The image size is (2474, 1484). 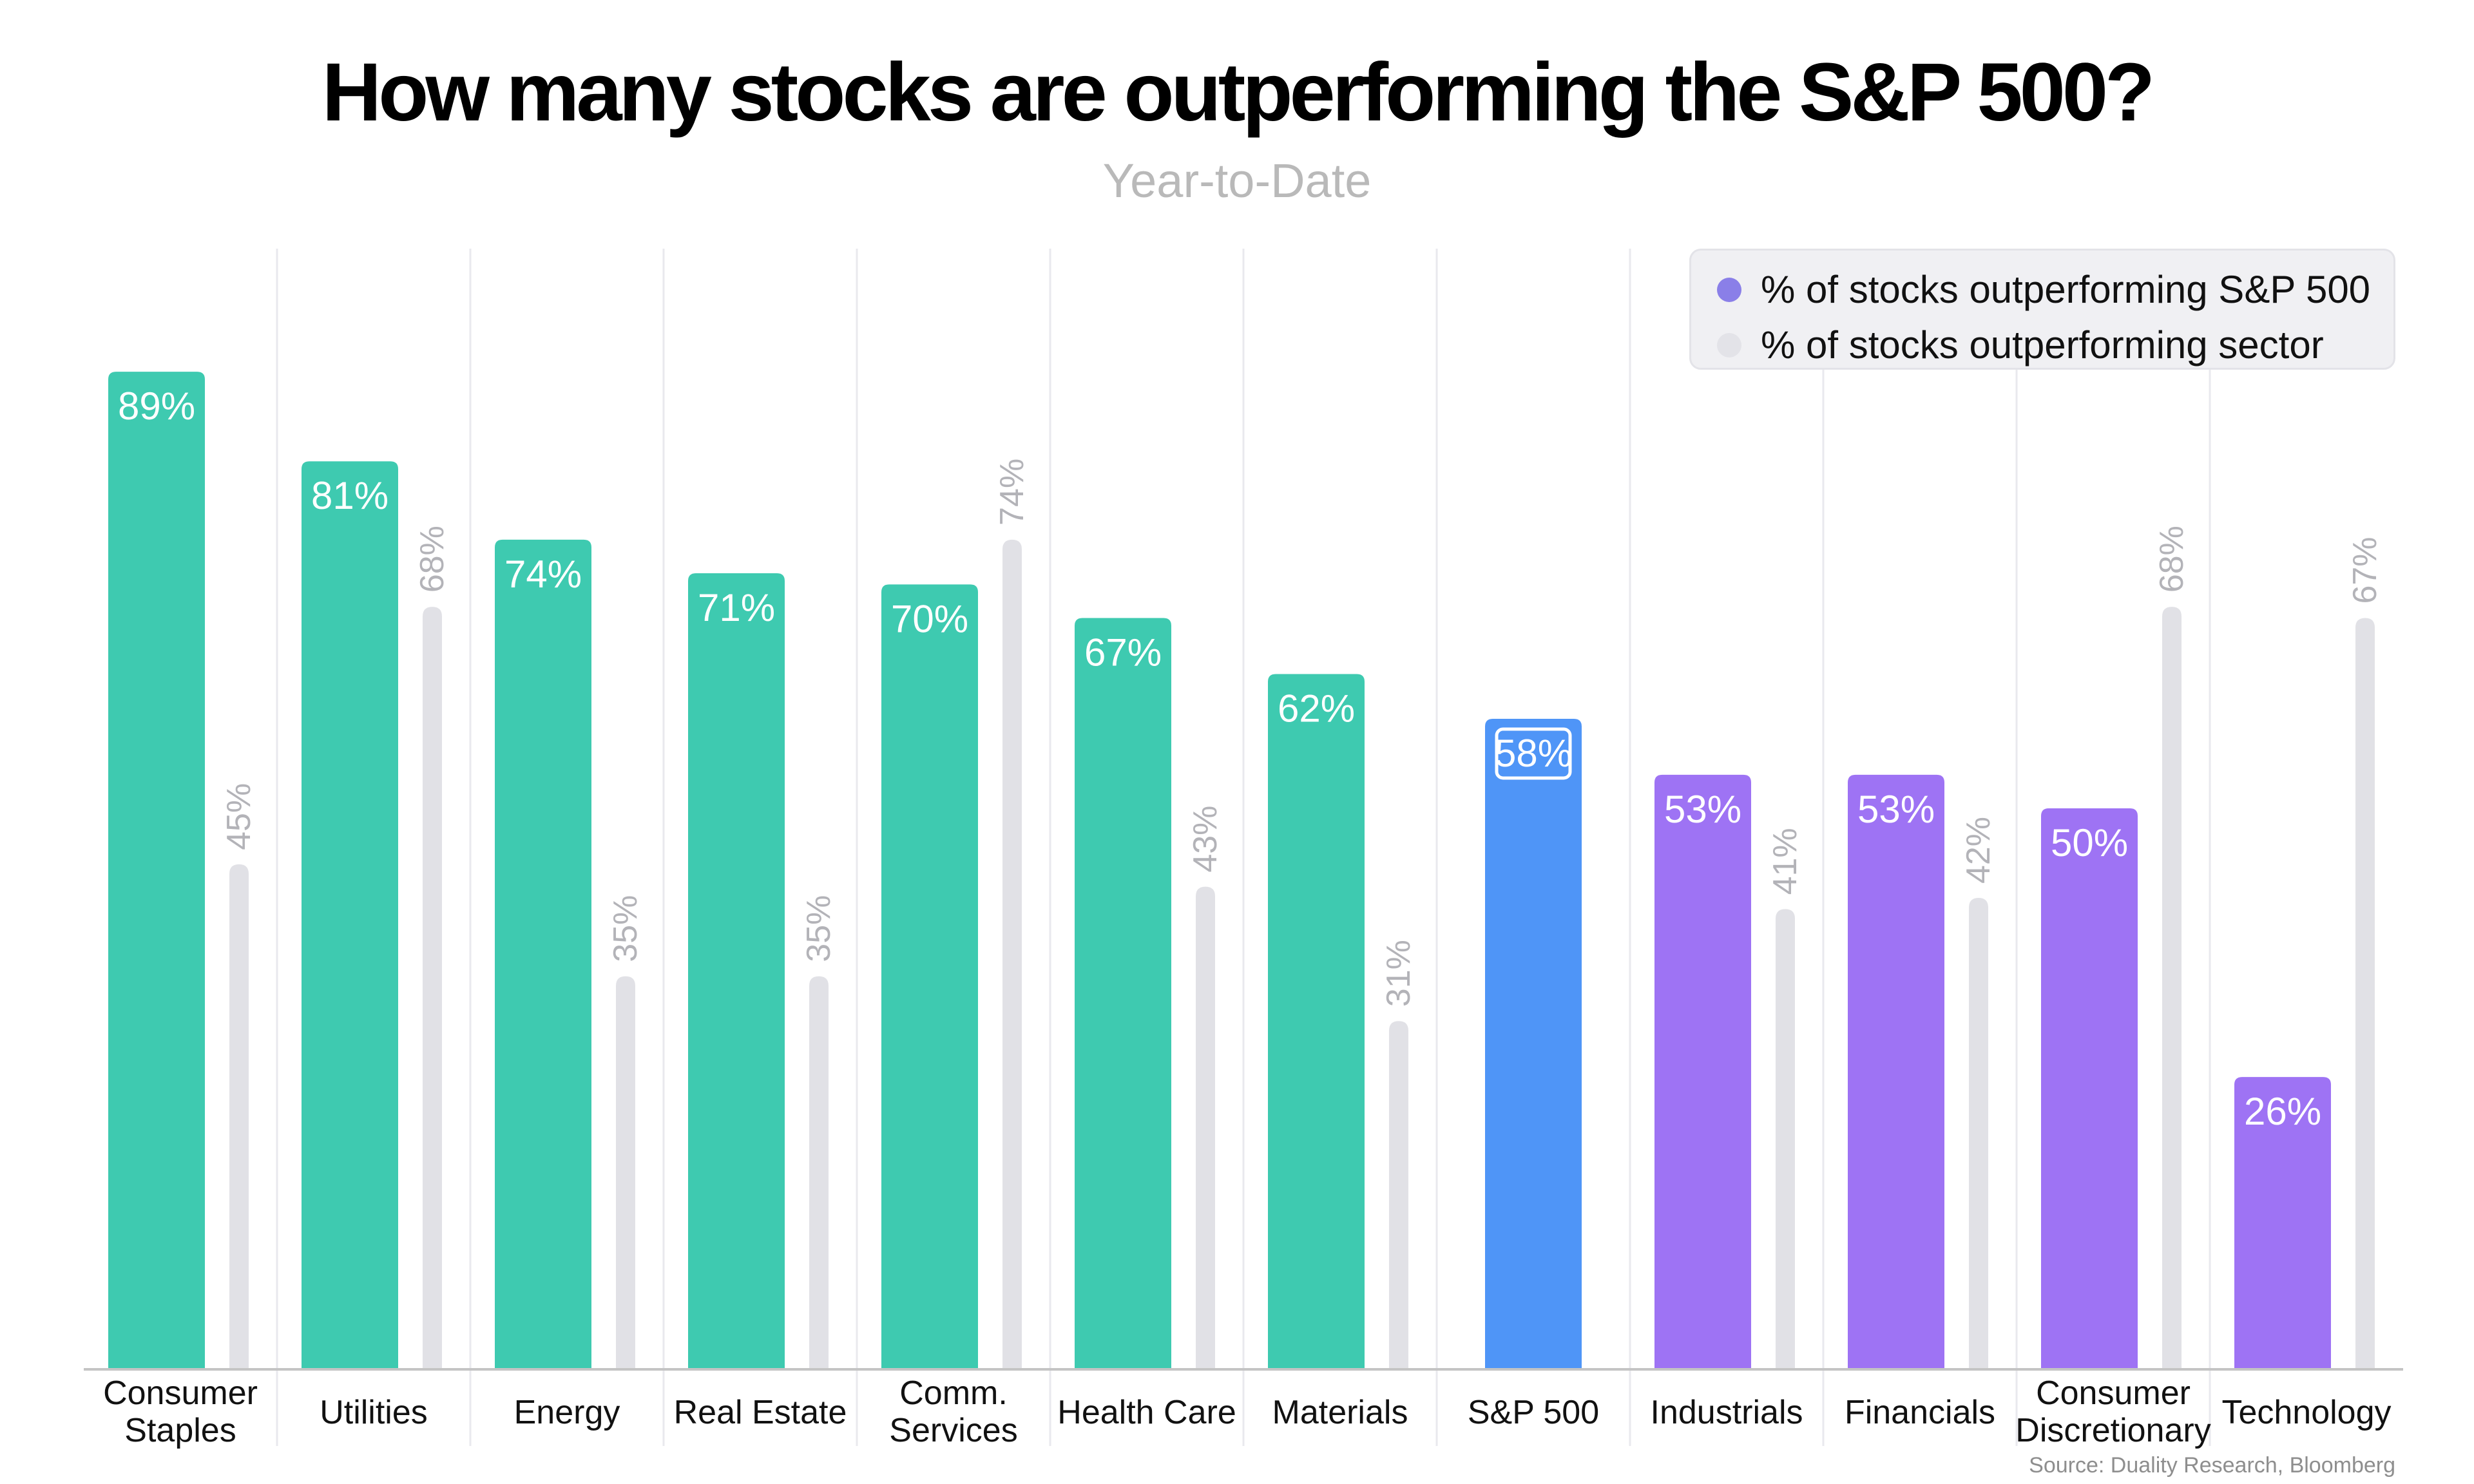 What do you see at coordinates (349, 495) in the screenshot?
I see `data-label-primary: 81%` at bounding box center [349, 495].